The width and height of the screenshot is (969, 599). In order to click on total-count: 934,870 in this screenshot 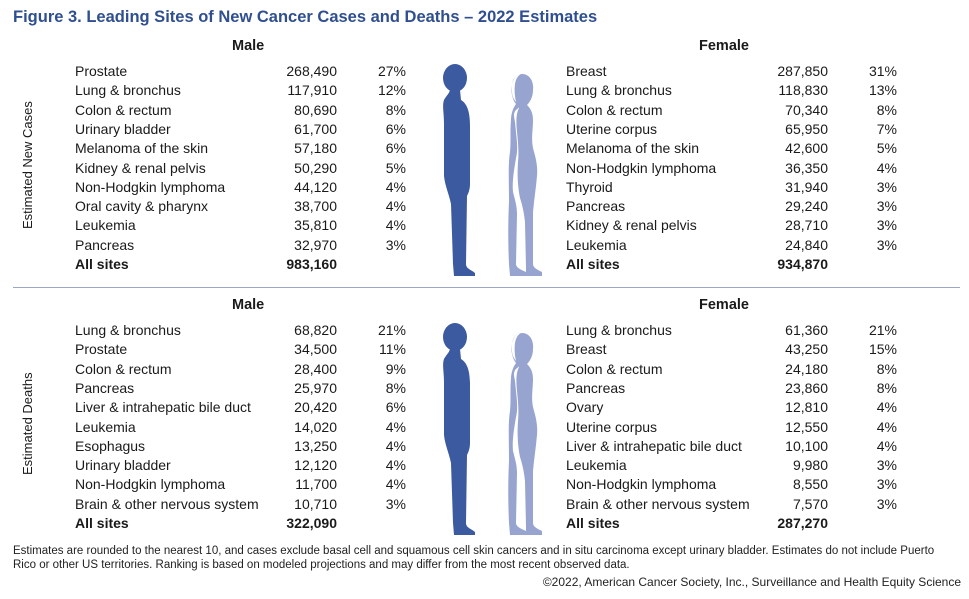, I will do `click(802, 264)`.